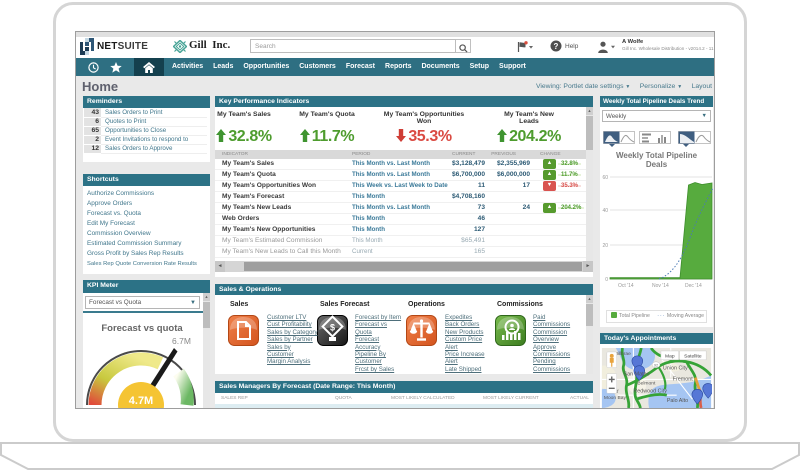 The height and width of the screenshot is (472, 800). I want to click on svg-text: 40, so click(605, 211).